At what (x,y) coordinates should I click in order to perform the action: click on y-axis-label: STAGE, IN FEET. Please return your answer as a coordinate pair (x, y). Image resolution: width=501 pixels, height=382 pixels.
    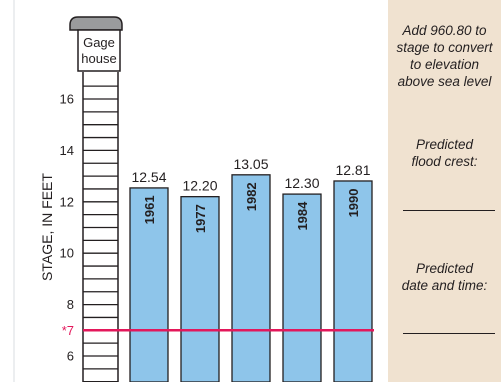
    Looking at the image, I should click on (47, 227).